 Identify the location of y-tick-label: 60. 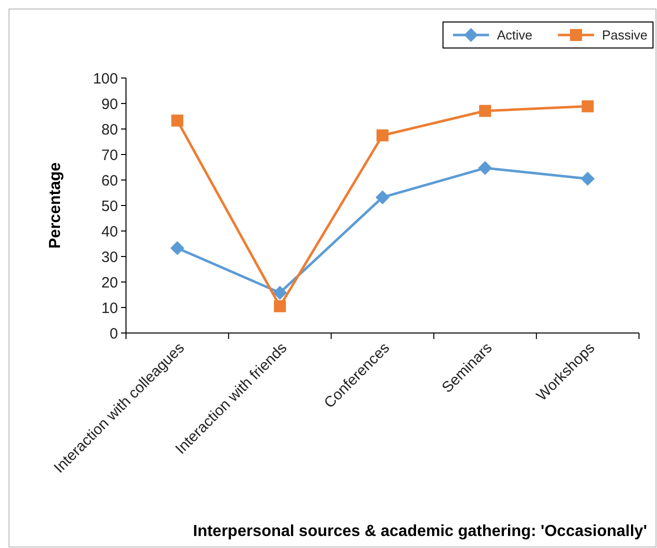
(109, 181).